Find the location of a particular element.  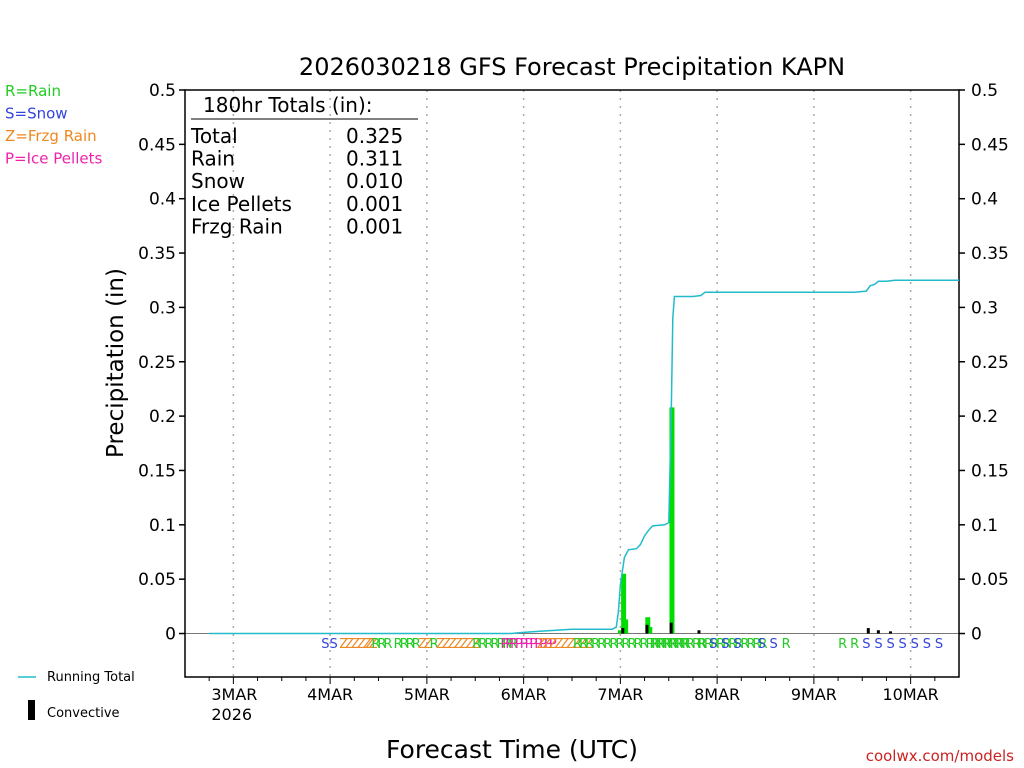

type-legend-entry: Z=Frzg Rain is located at coordinates (51, 136).